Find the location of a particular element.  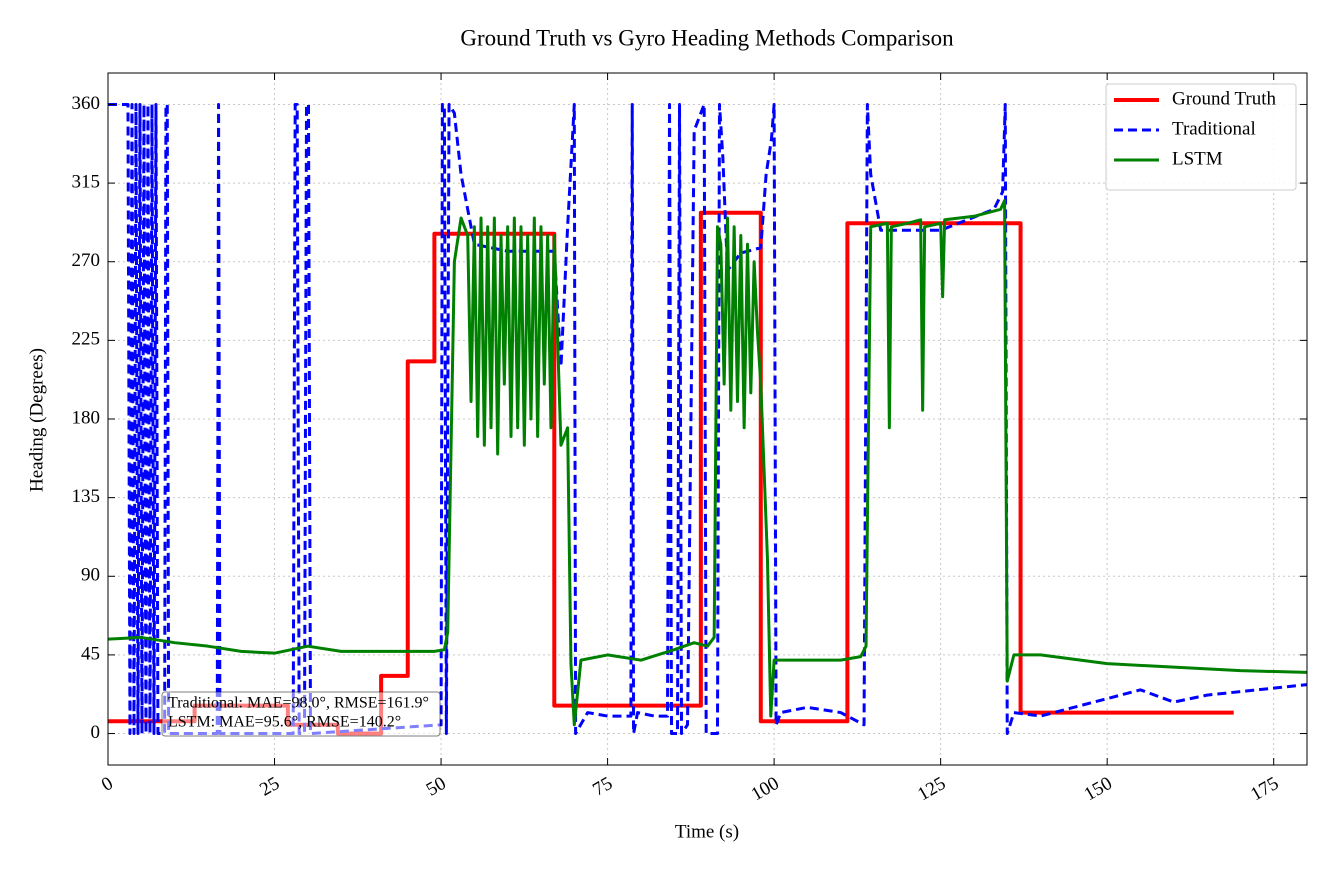

legend-label: Ground Truth is located at coordinates (1224, 98).